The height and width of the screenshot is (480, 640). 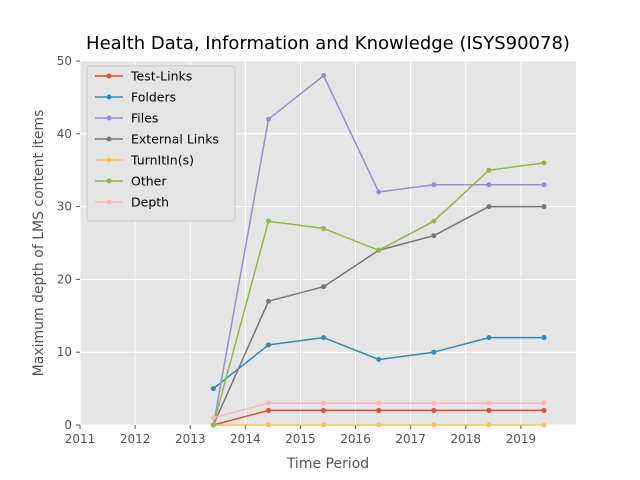 What do you see at coordinates (64, 352) in the screenshot?
I see `y-tick-label: 10` at bounding box center [64, 352].